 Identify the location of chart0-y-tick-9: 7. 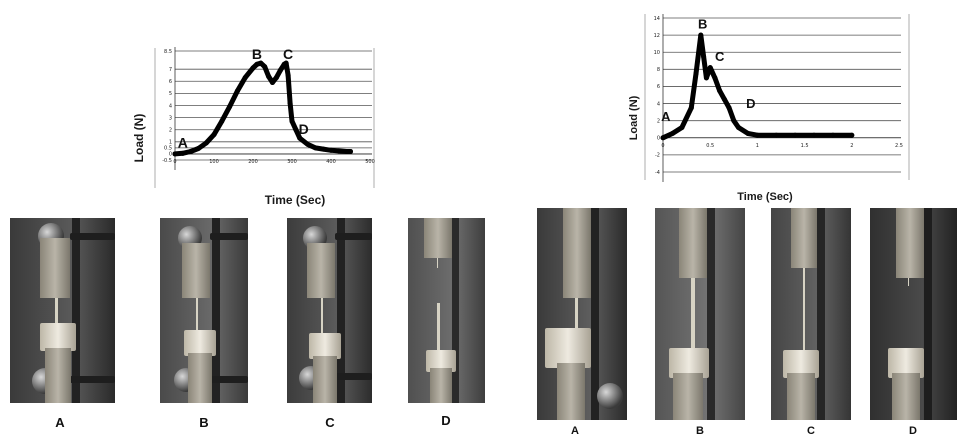
(170, 70).